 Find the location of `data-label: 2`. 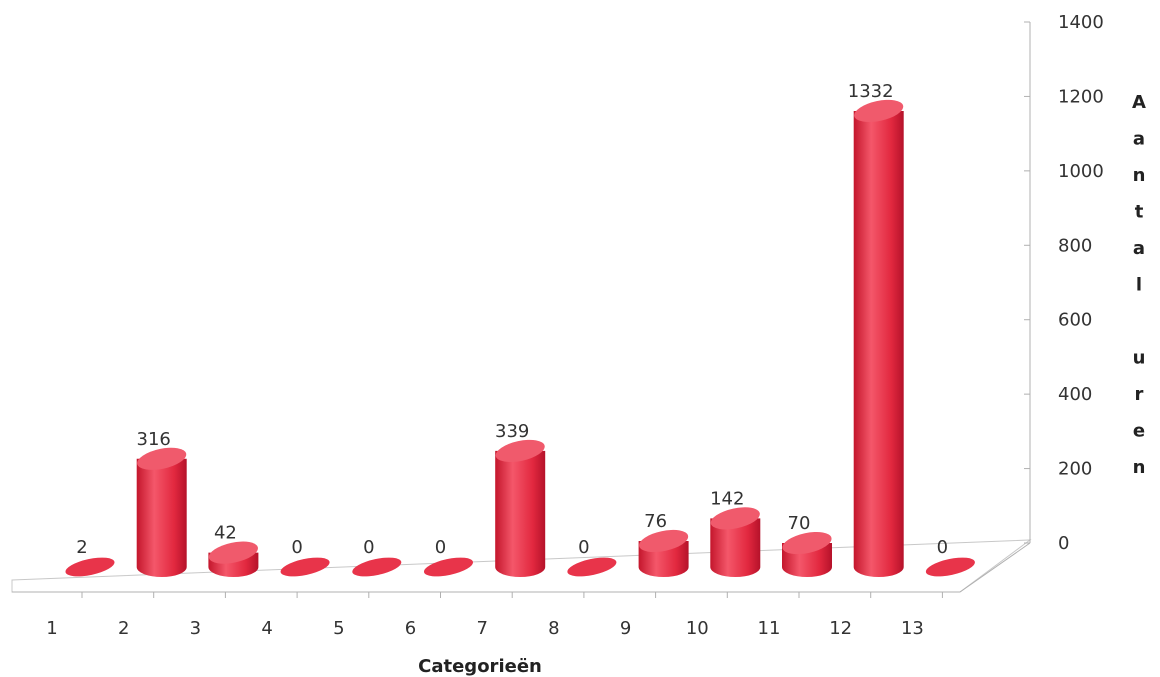

data-label: 2 is located at coordinates (81, 547).